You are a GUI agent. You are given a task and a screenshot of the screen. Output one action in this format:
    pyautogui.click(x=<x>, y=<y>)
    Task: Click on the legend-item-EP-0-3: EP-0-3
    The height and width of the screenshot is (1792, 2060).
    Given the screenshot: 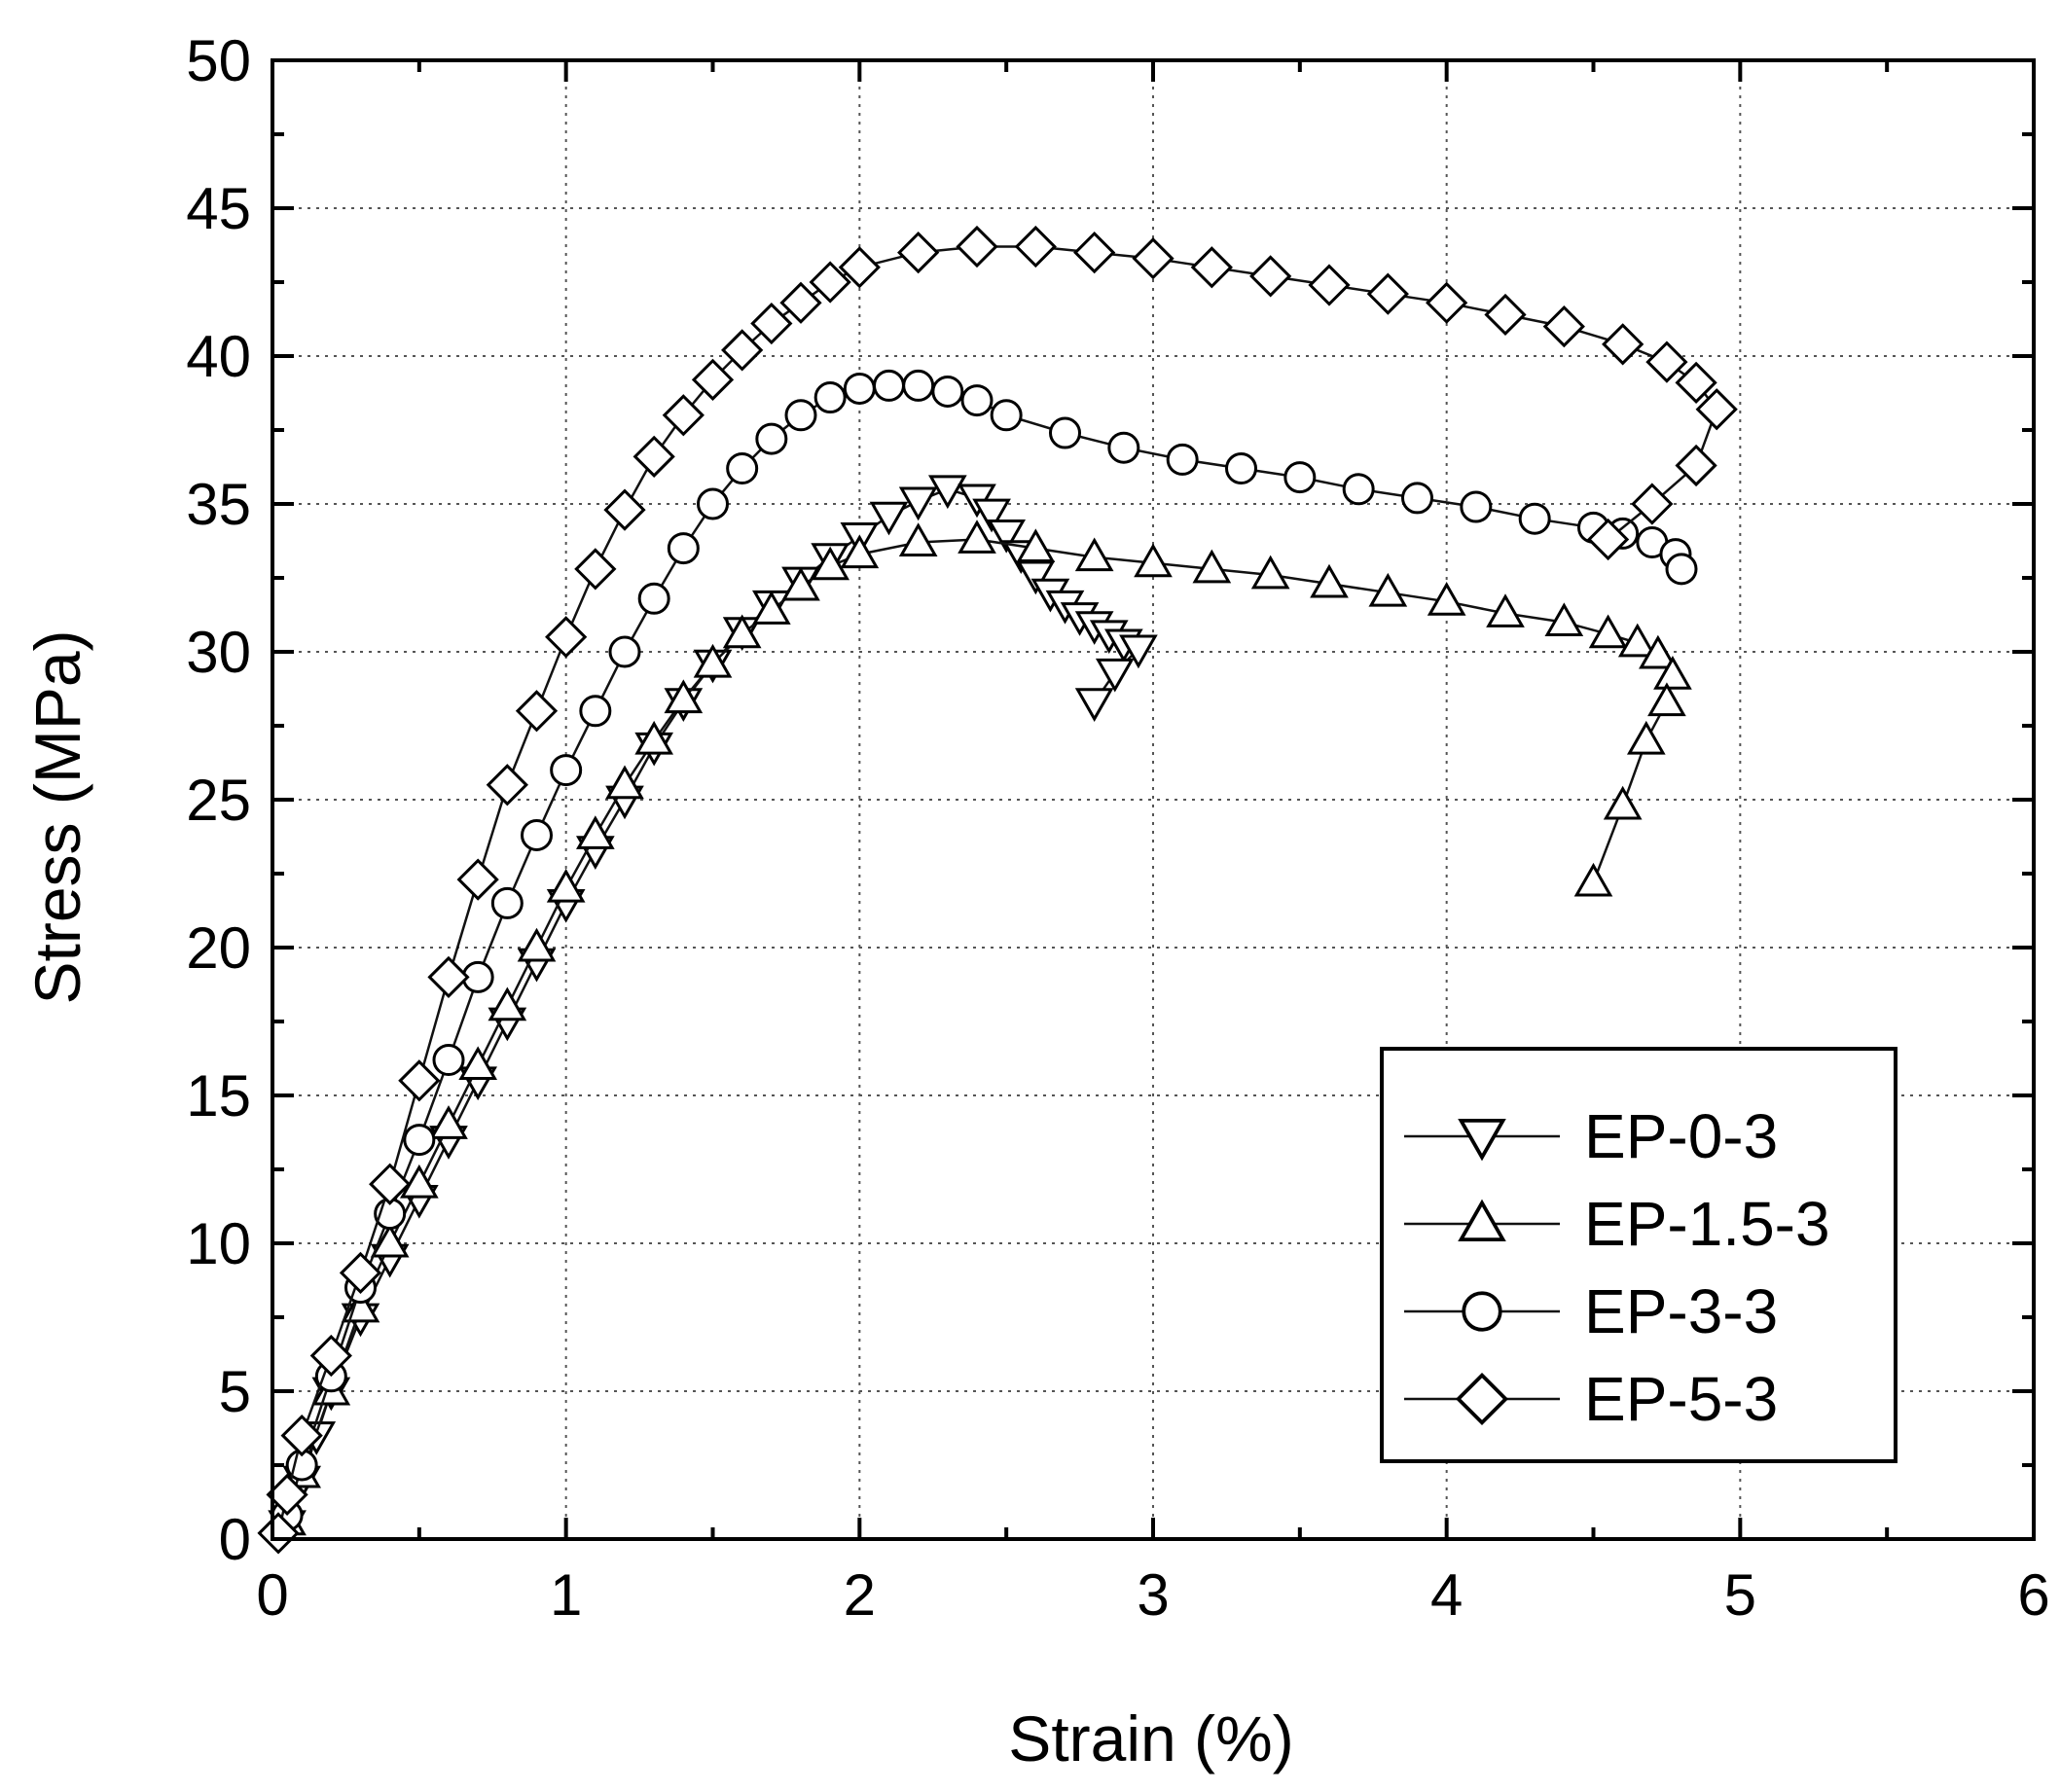 What is the action you would take?
    pyautogui.click(x=1591, y=1136)
    